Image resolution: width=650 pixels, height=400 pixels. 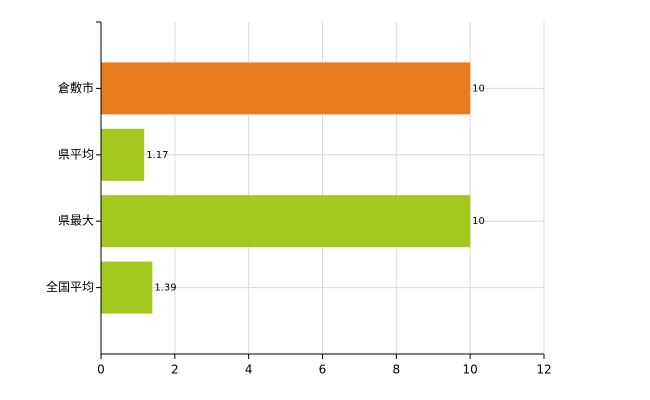 What do you see at coordinates (76, 87) in the screenshot?
I see `y-tick-label: 倉敷市` at bounding box center [76, 87].